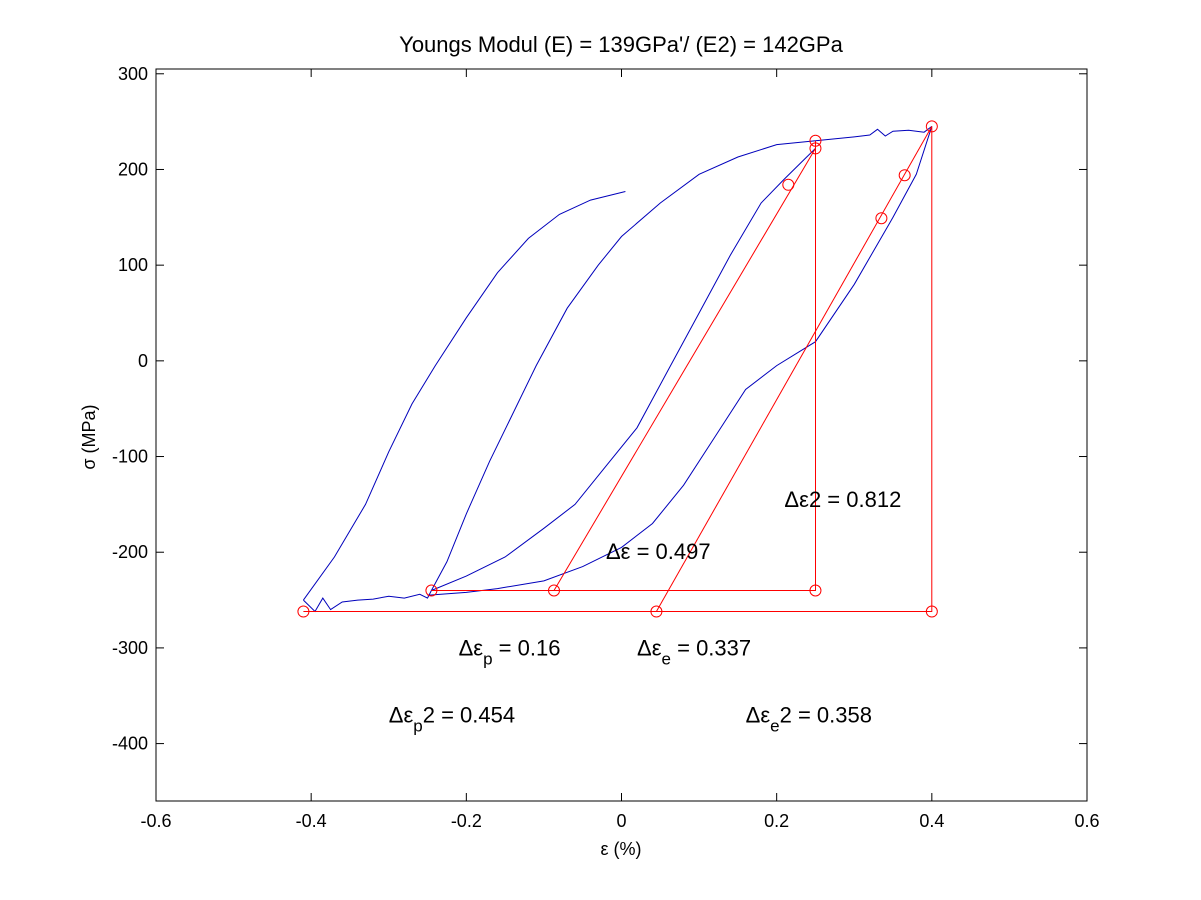  Describe the element at coordinates (855, 499) in the screenshot. I see `annotation-value: 2 = 0.812` at that location.